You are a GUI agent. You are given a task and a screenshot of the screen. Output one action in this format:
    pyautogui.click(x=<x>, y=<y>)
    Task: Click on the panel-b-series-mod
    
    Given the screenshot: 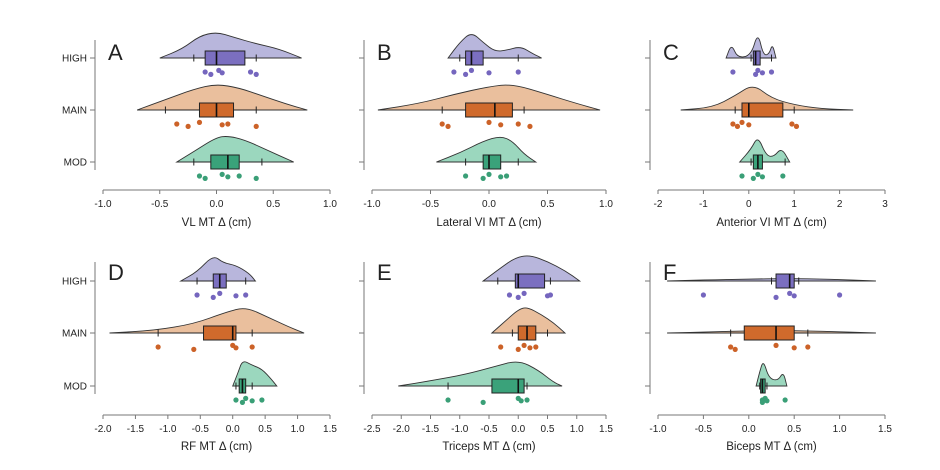 What is the action you would take?
    pyautogui.click(x=487, y=158)
    